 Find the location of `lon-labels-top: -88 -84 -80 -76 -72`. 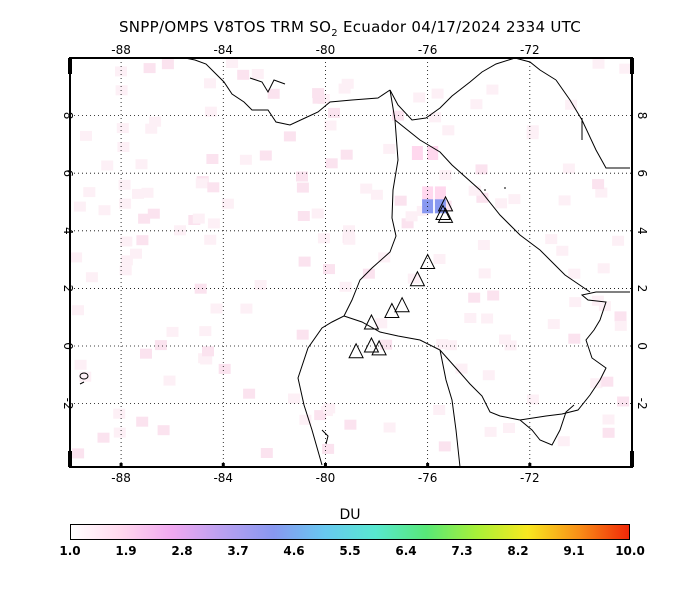

lon-labels-top: -88 -84 -80 -76 -72 is located at coordinates (325, 50).